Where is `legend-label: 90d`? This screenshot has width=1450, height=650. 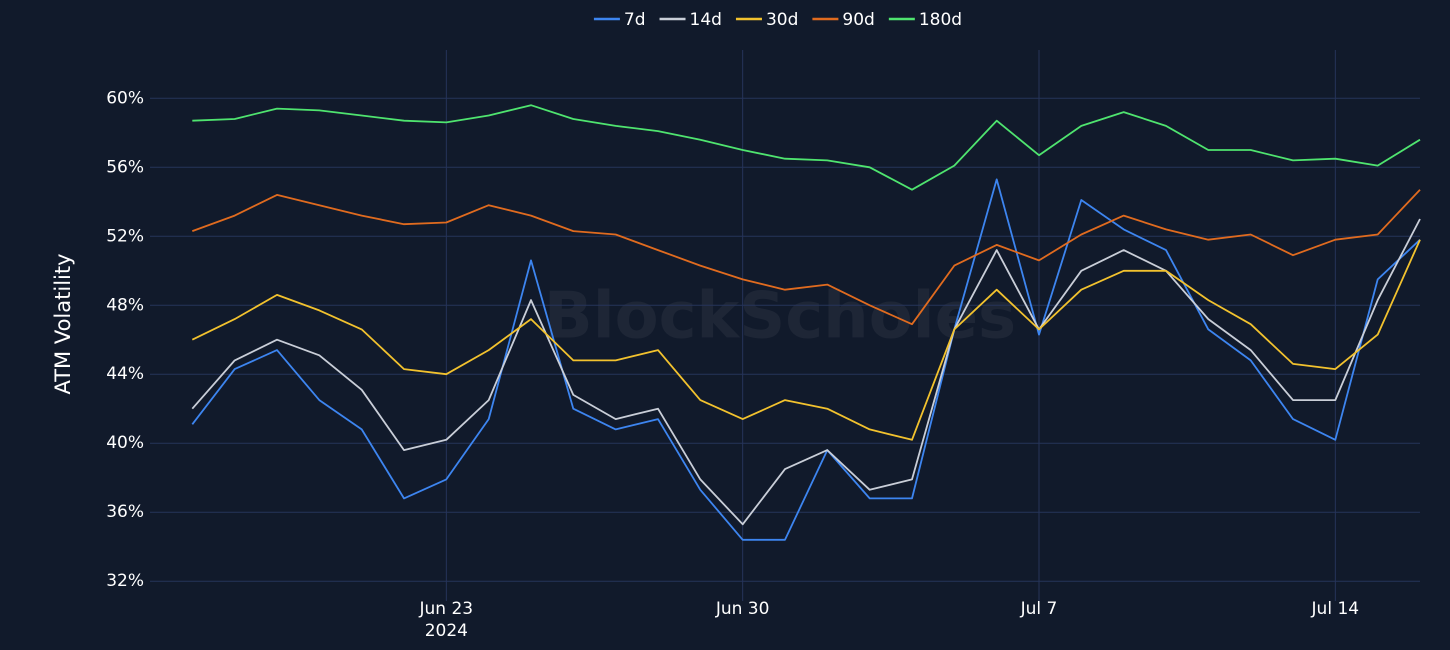
legend-label: 90d is located at coordinates (858, 20).